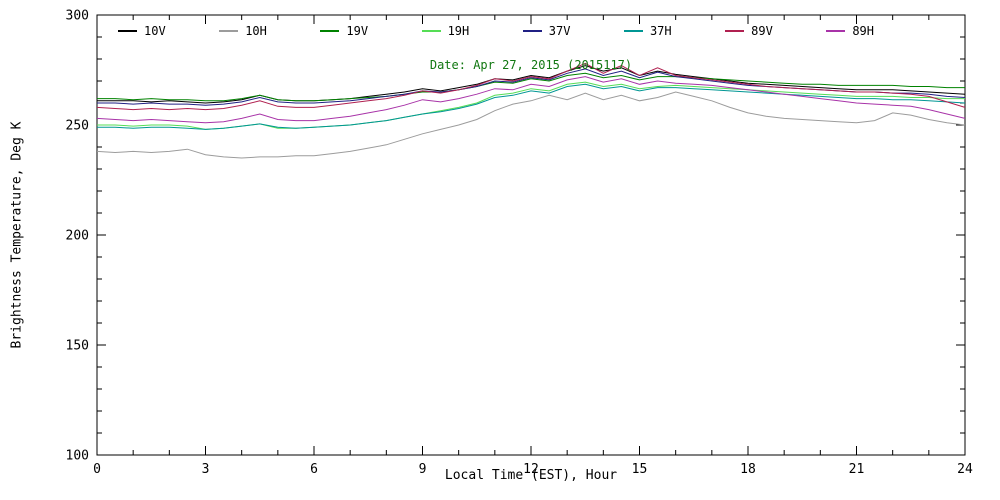 Image resolution: width=1000 pixels, height=500 pixels. What do you see at coordinates (531, 469) in the screenshot?
I see `x-tick-label: 12` at bounding box center [531, 469].